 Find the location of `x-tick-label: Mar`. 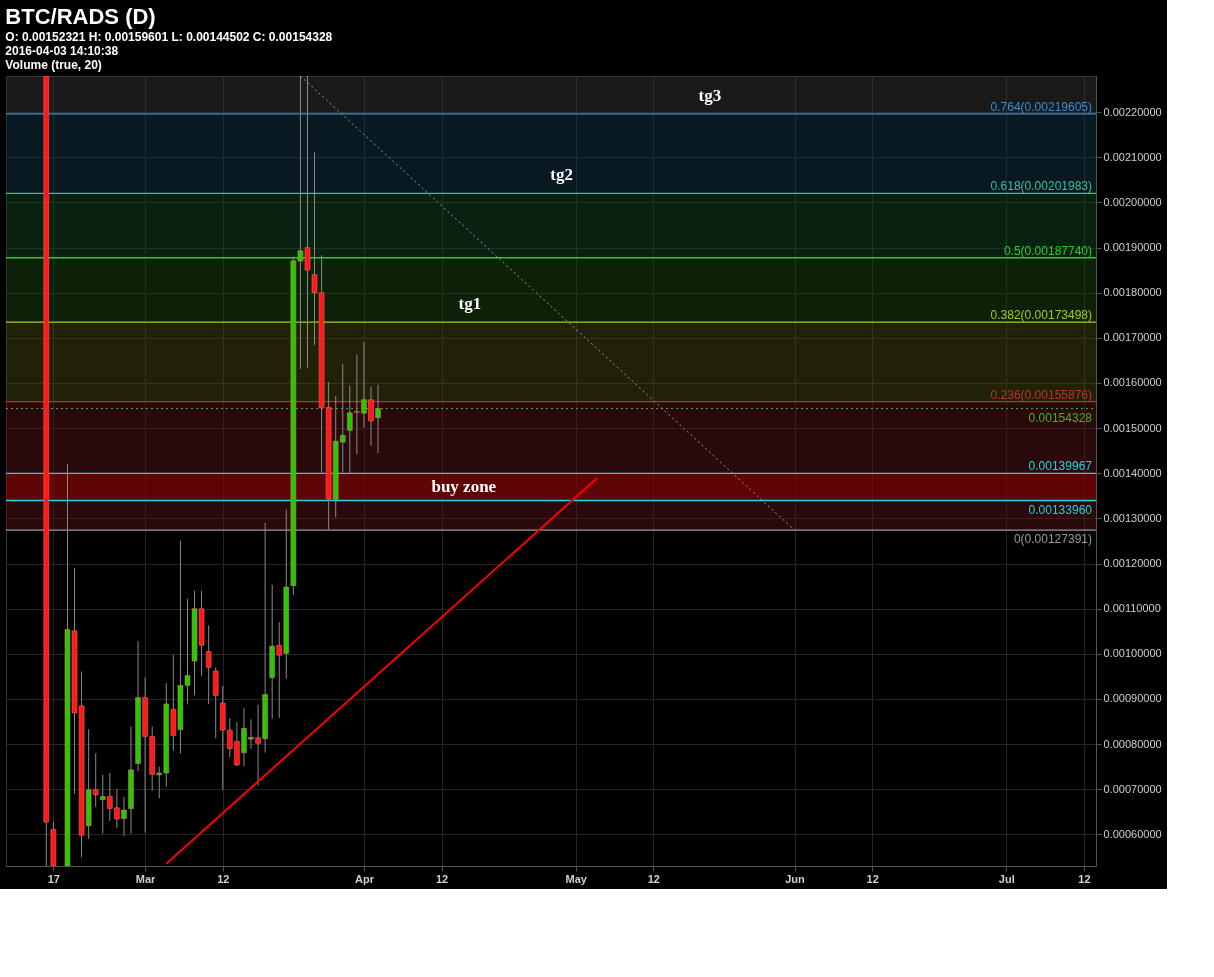

x-tick-label: Mar is located at coordinates (146, 878).